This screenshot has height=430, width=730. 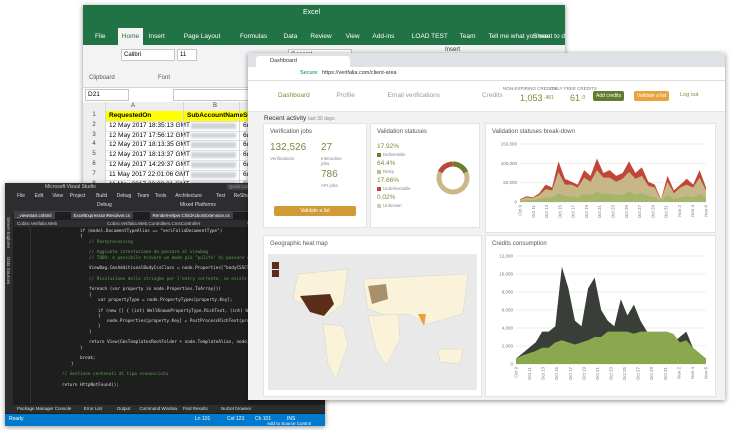 What do you see at coordinates (198, 205) in the screenshot?
I see `toolbar-combo: Mixed Platforms` at bounding box center [198, 205].